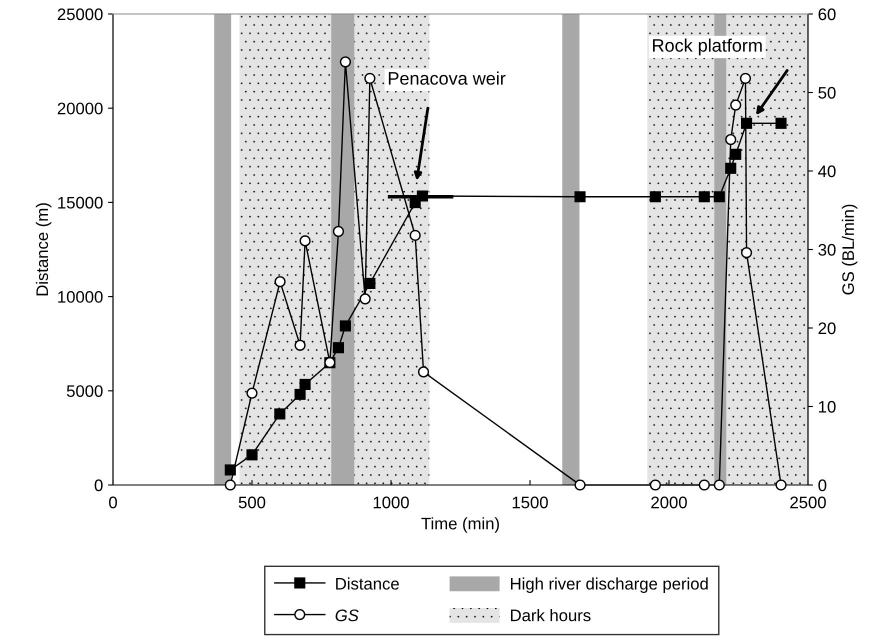 The height and width of the screenshot is (642, 892). I want to click on y2-tick-label: 50, so click(827, 92).